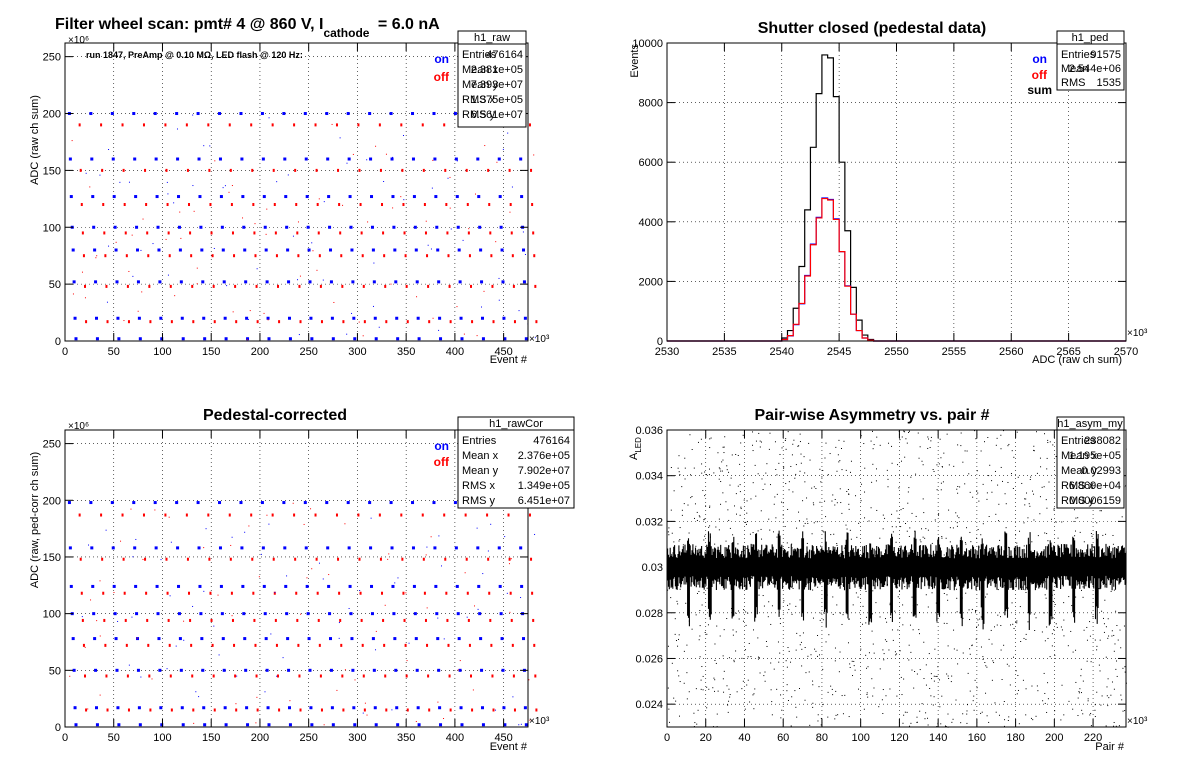 This screenshot has height=777, width=1196. What do you see at coordinates (296, 578) in the screenshot?
I see `panel-cor-frame` at bounding box center [296, 578].